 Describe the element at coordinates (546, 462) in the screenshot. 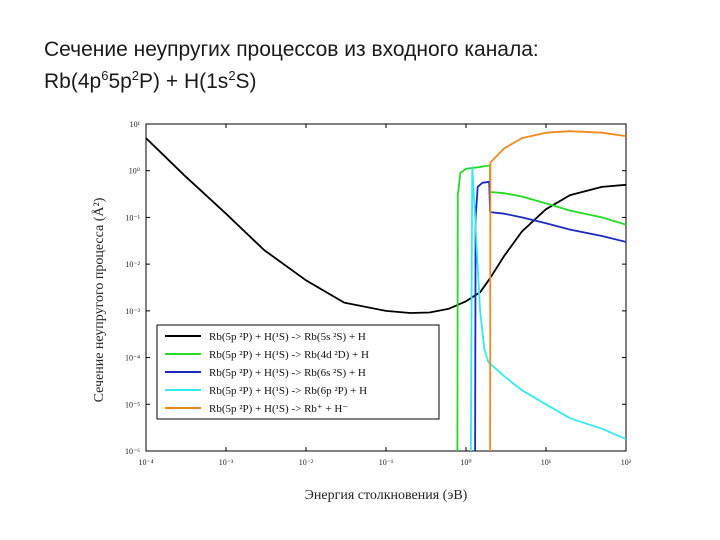

I see `x-tick-label: 10¹` at that location.